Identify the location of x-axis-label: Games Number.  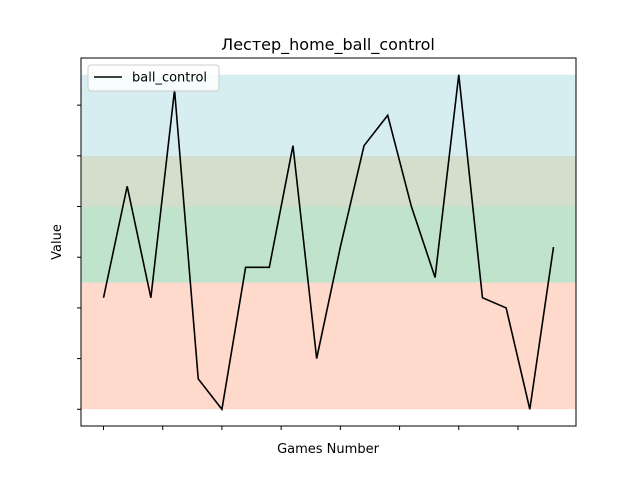
(328, 449).